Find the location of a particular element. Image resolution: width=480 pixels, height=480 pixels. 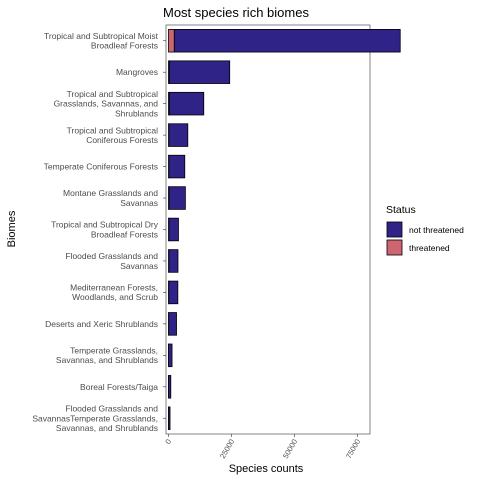

y-tick-label-5: Montane Grasslands and Savannas is located at coordinates (110, 198).